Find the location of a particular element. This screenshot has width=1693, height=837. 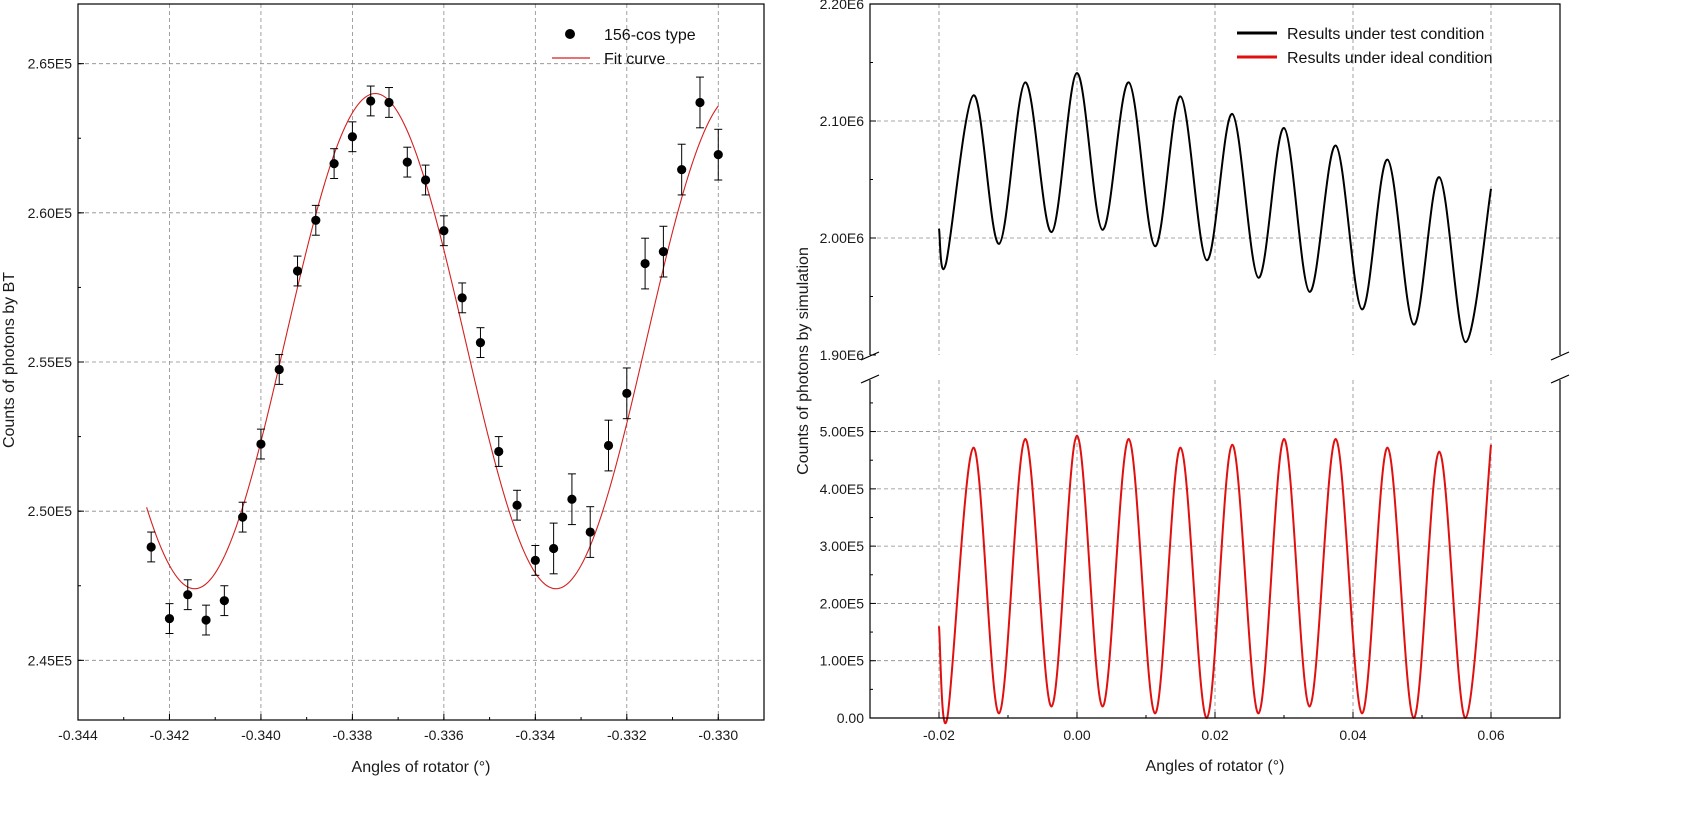

left-legend: 156-cos type Fit curve is located at coordinates (624, 47).